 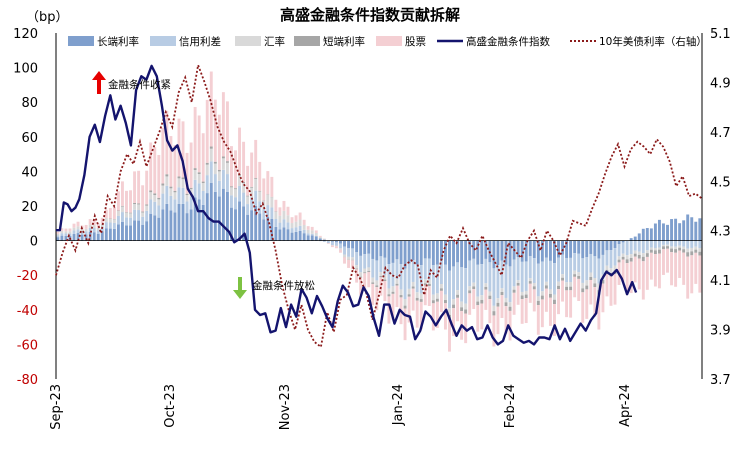 I want to click on x-tick-label: Jan-24, so click(x=398, y=405).